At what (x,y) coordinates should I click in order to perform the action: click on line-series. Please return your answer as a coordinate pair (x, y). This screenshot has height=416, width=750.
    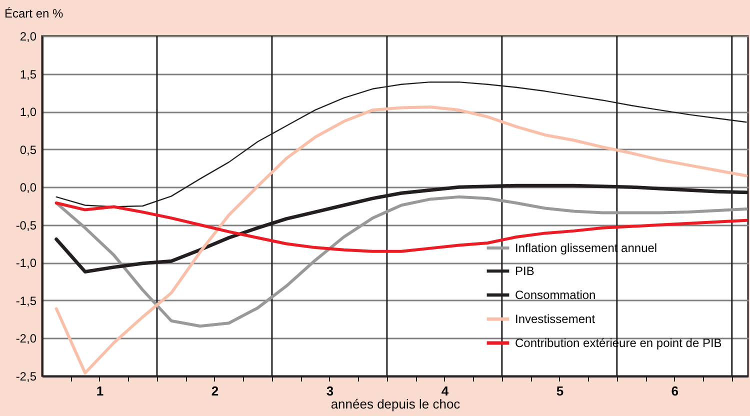
    Looking at the image, I should click on (401, 227).